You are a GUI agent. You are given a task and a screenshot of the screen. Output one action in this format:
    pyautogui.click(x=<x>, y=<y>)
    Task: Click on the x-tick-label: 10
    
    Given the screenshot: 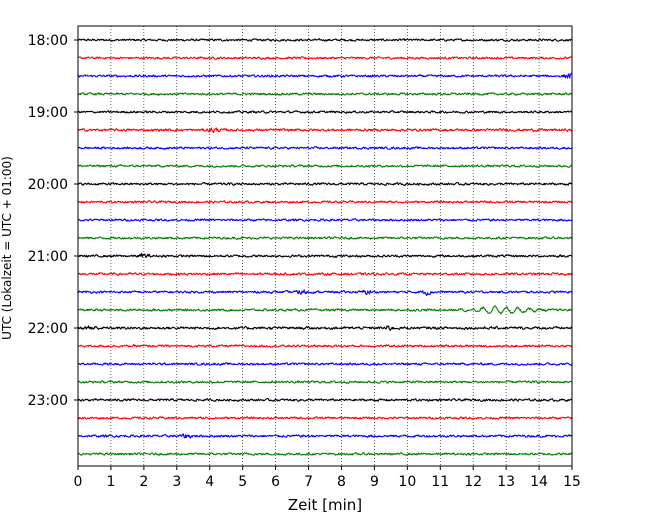 What is the action you would take?
    pyautogui.click(x=407, y=482)
    